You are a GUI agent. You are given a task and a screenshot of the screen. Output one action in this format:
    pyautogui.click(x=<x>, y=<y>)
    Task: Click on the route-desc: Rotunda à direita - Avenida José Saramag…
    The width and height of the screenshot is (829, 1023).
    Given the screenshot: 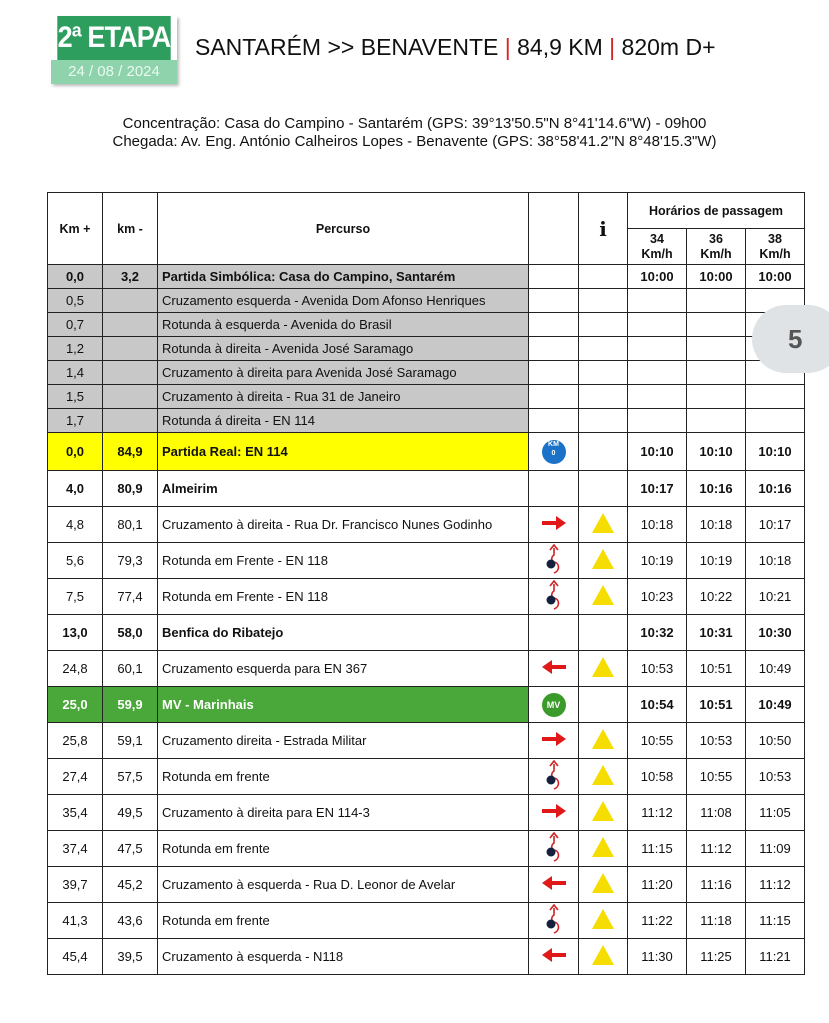 What is the action you would take?
    pyautogui.click(x=343, y=348)
    